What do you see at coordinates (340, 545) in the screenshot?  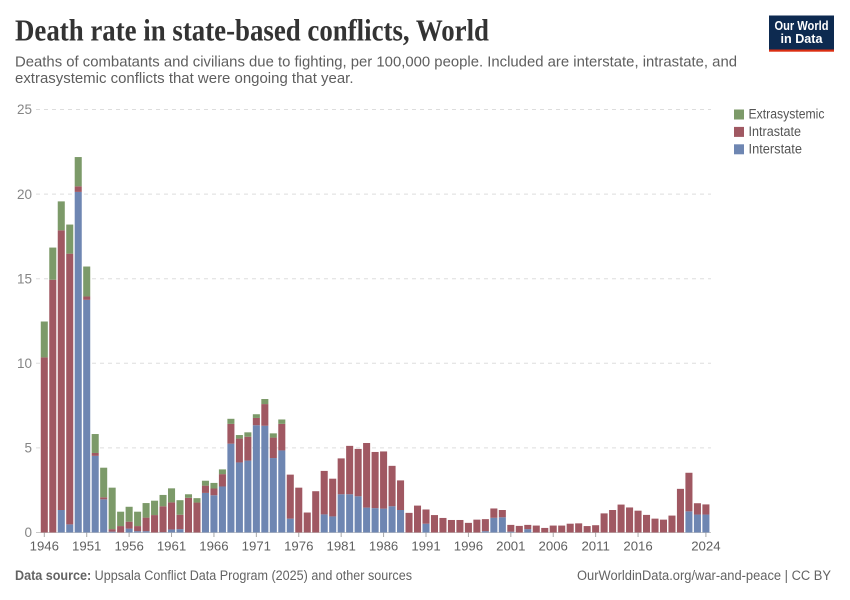 I see `svg-text: 1981` at bounding box center [340, 545].